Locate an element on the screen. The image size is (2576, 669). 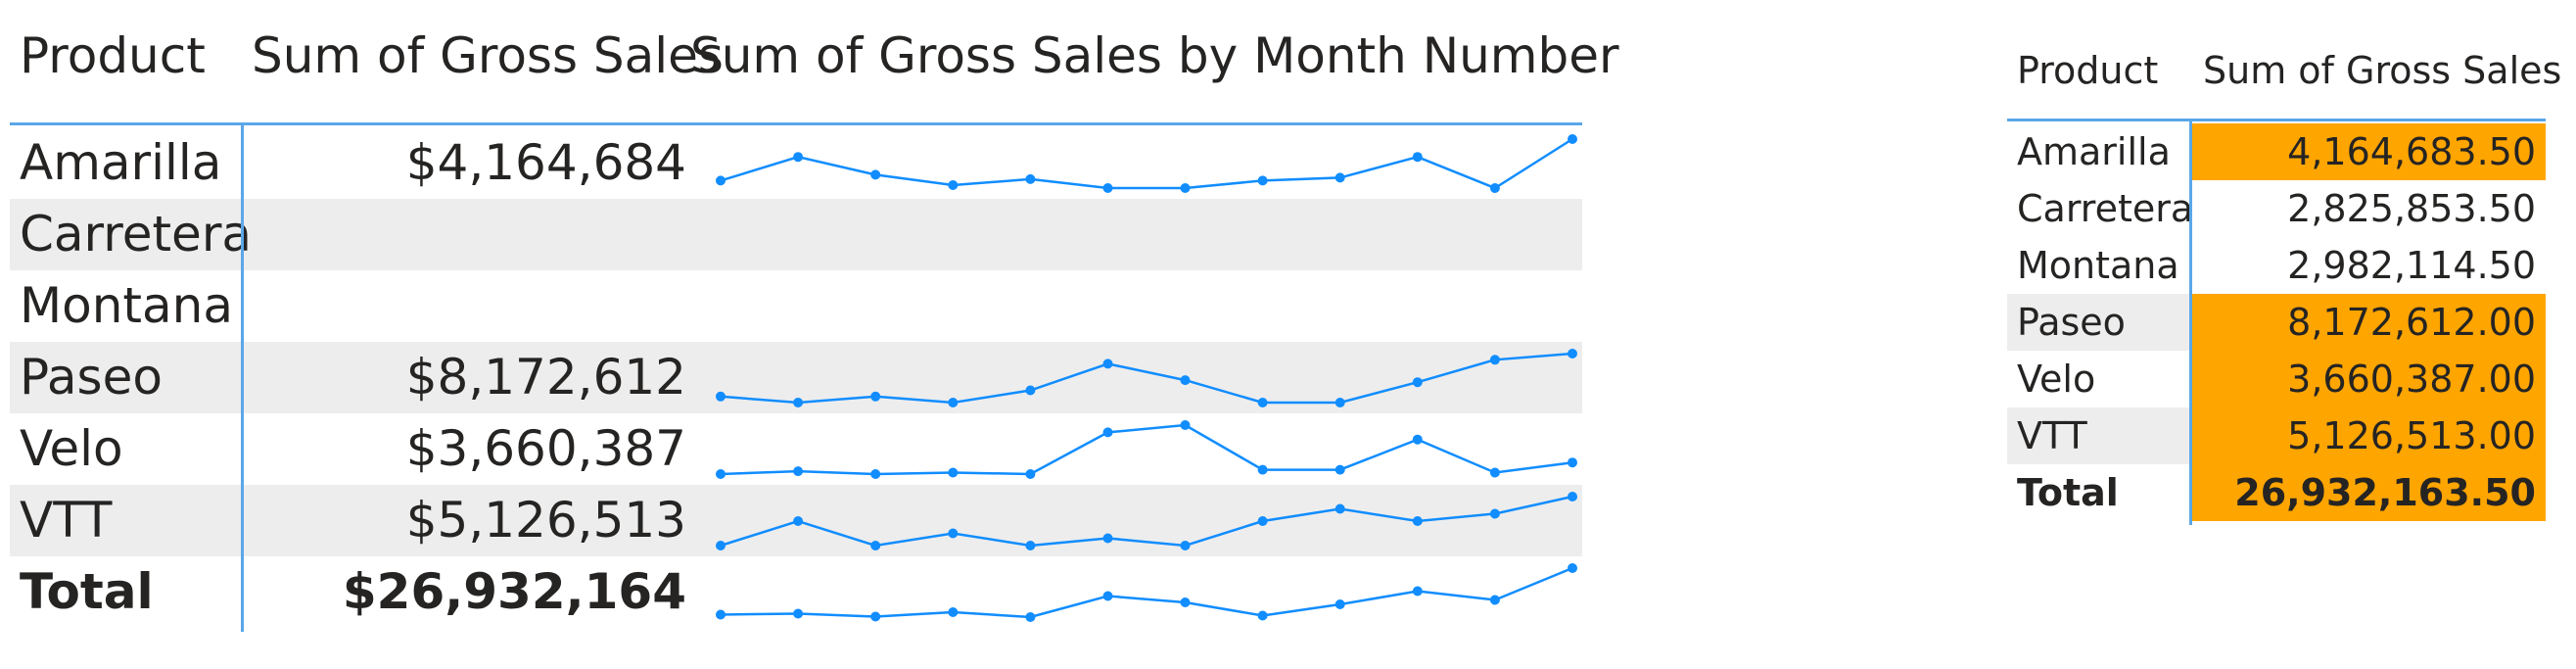
gross-sales-cell: 2,982,114.50 is located at coordinates (2369, 265).